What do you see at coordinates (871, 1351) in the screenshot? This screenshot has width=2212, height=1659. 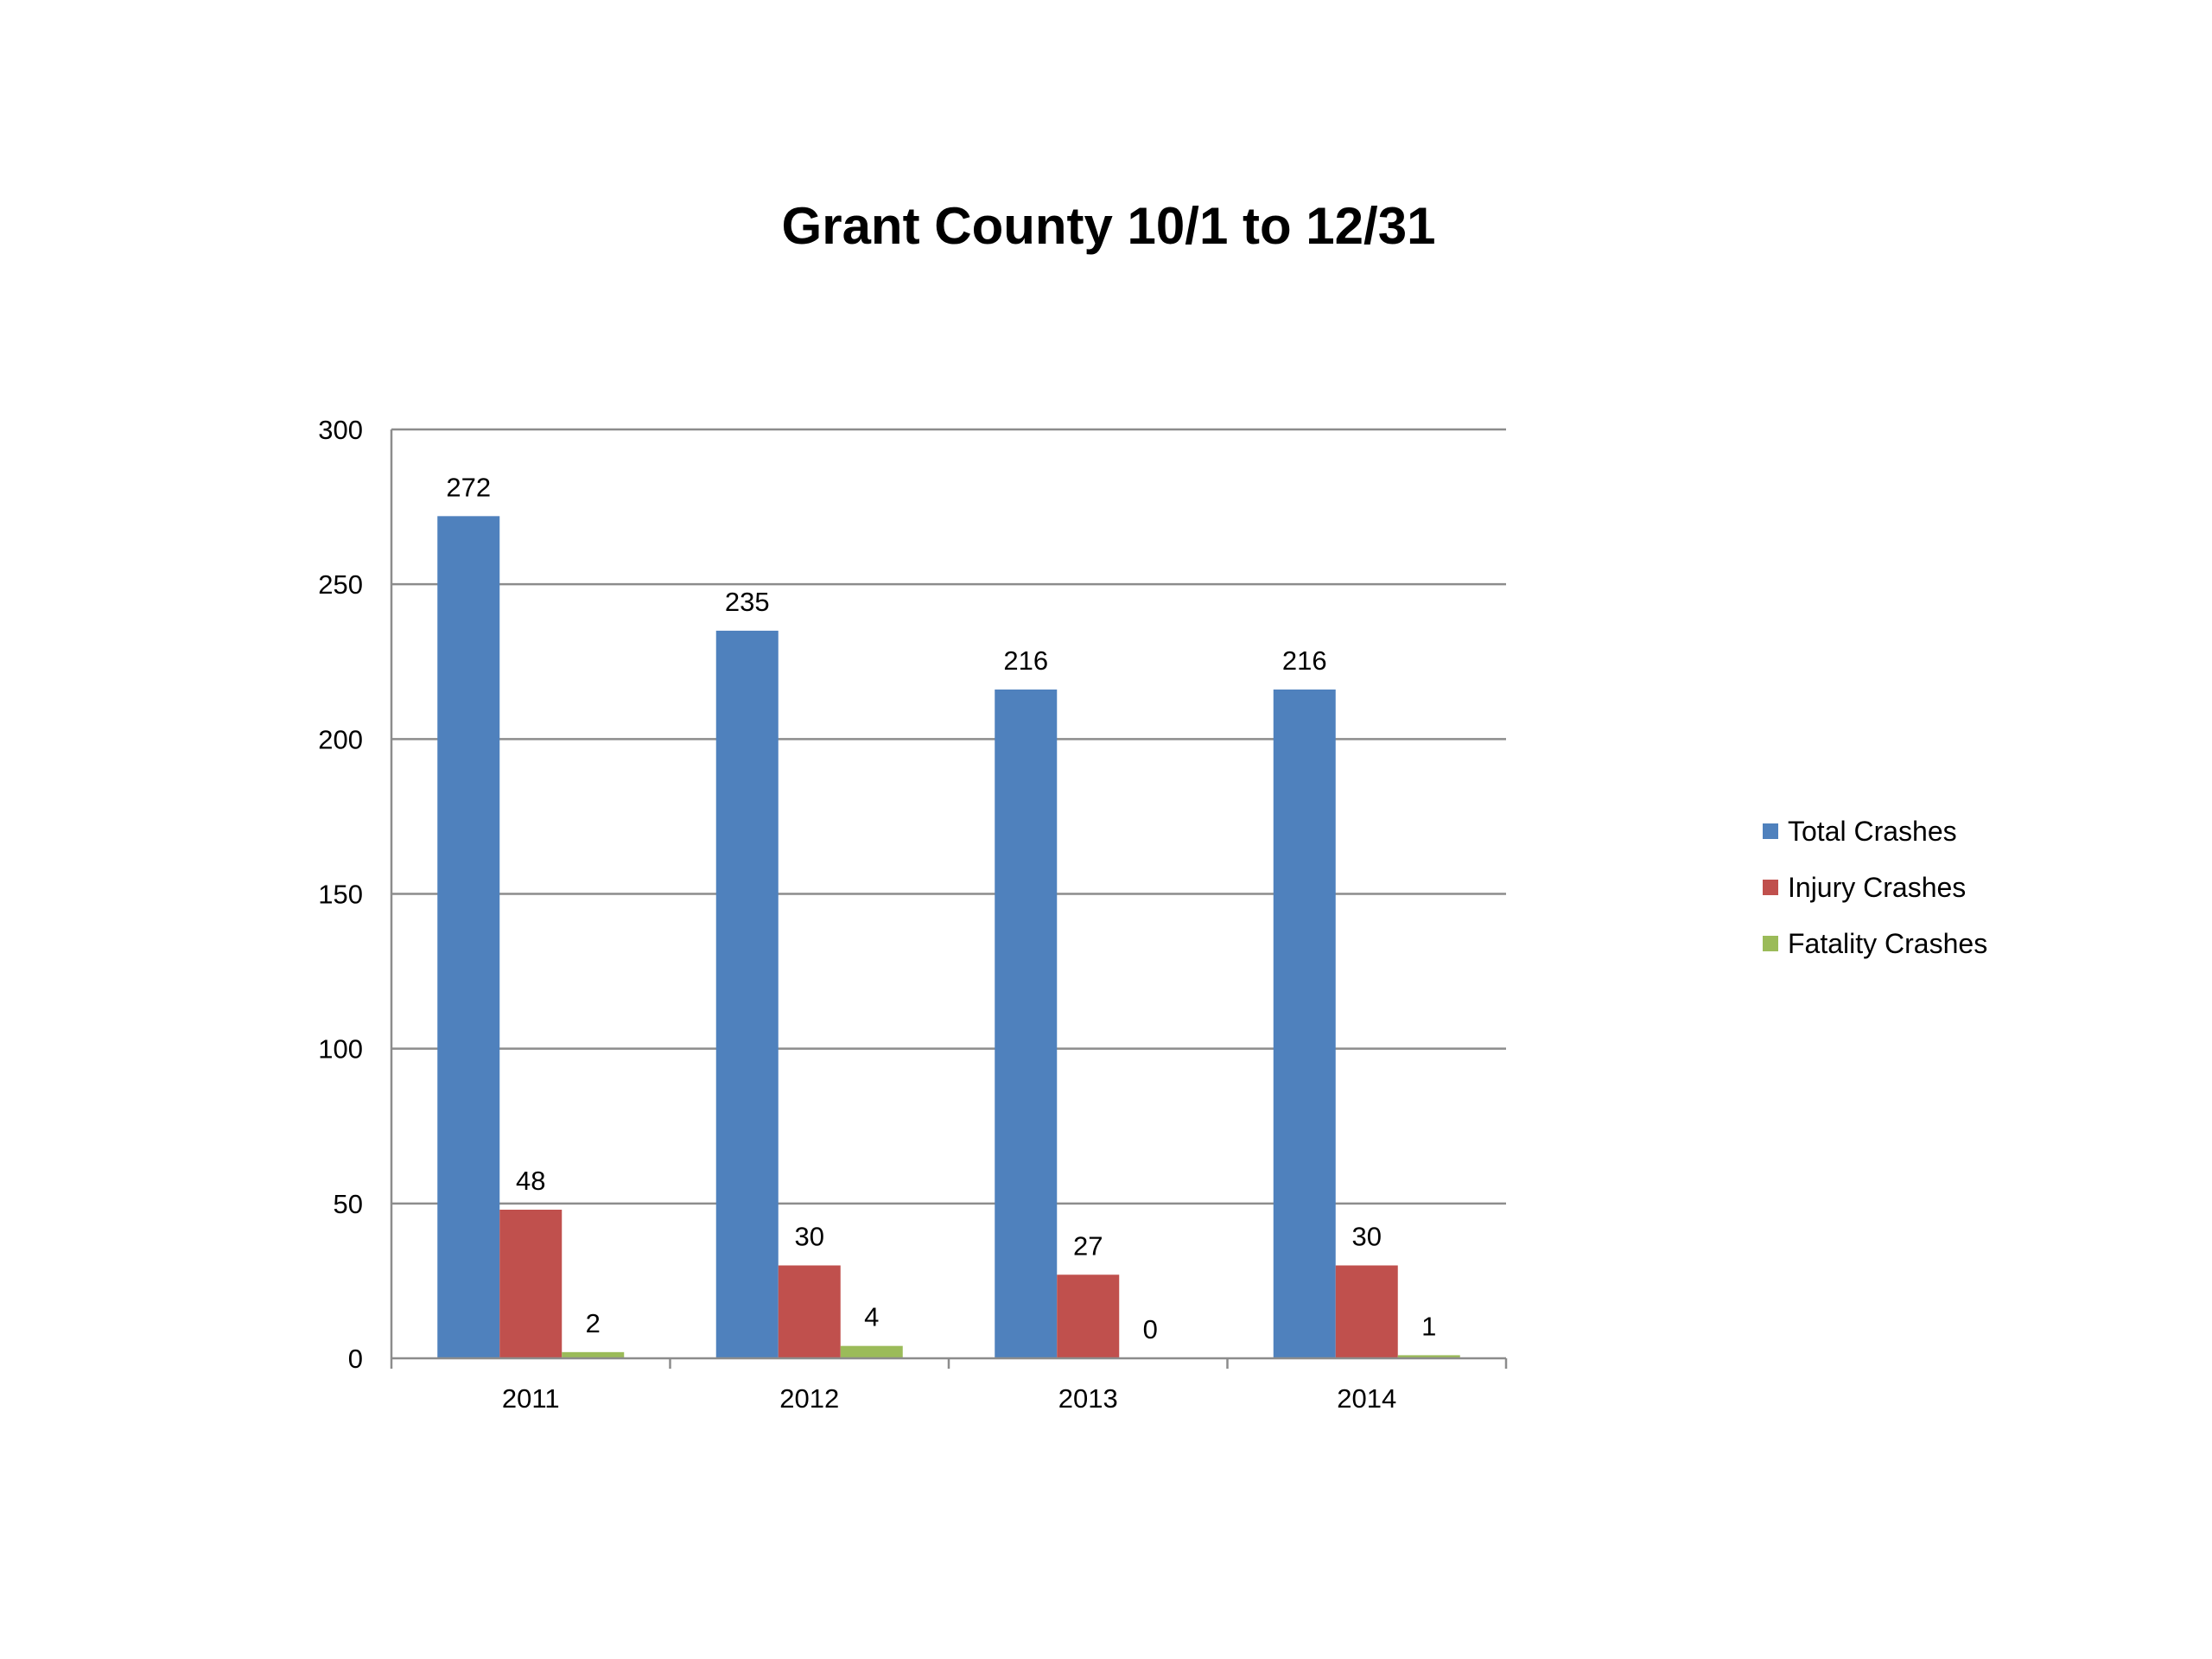 I see `bar-fatality-crashes-2012` at bounding box center [871, 1351].